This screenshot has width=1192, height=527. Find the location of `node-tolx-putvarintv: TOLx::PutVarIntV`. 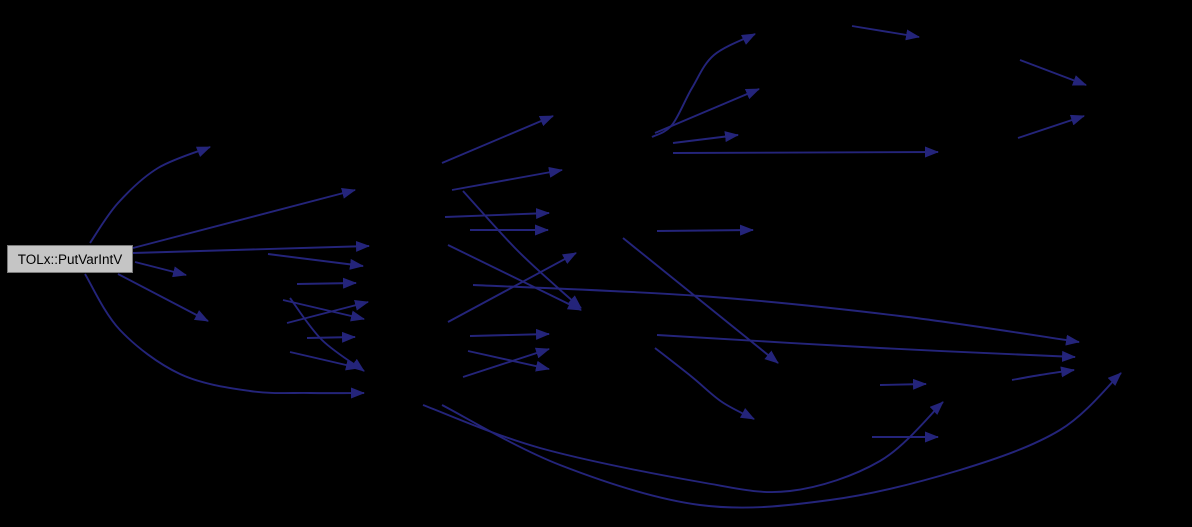

node-tolx-putvarintv: TOLx::PutVarIntV is located at coordinates (70, 259).